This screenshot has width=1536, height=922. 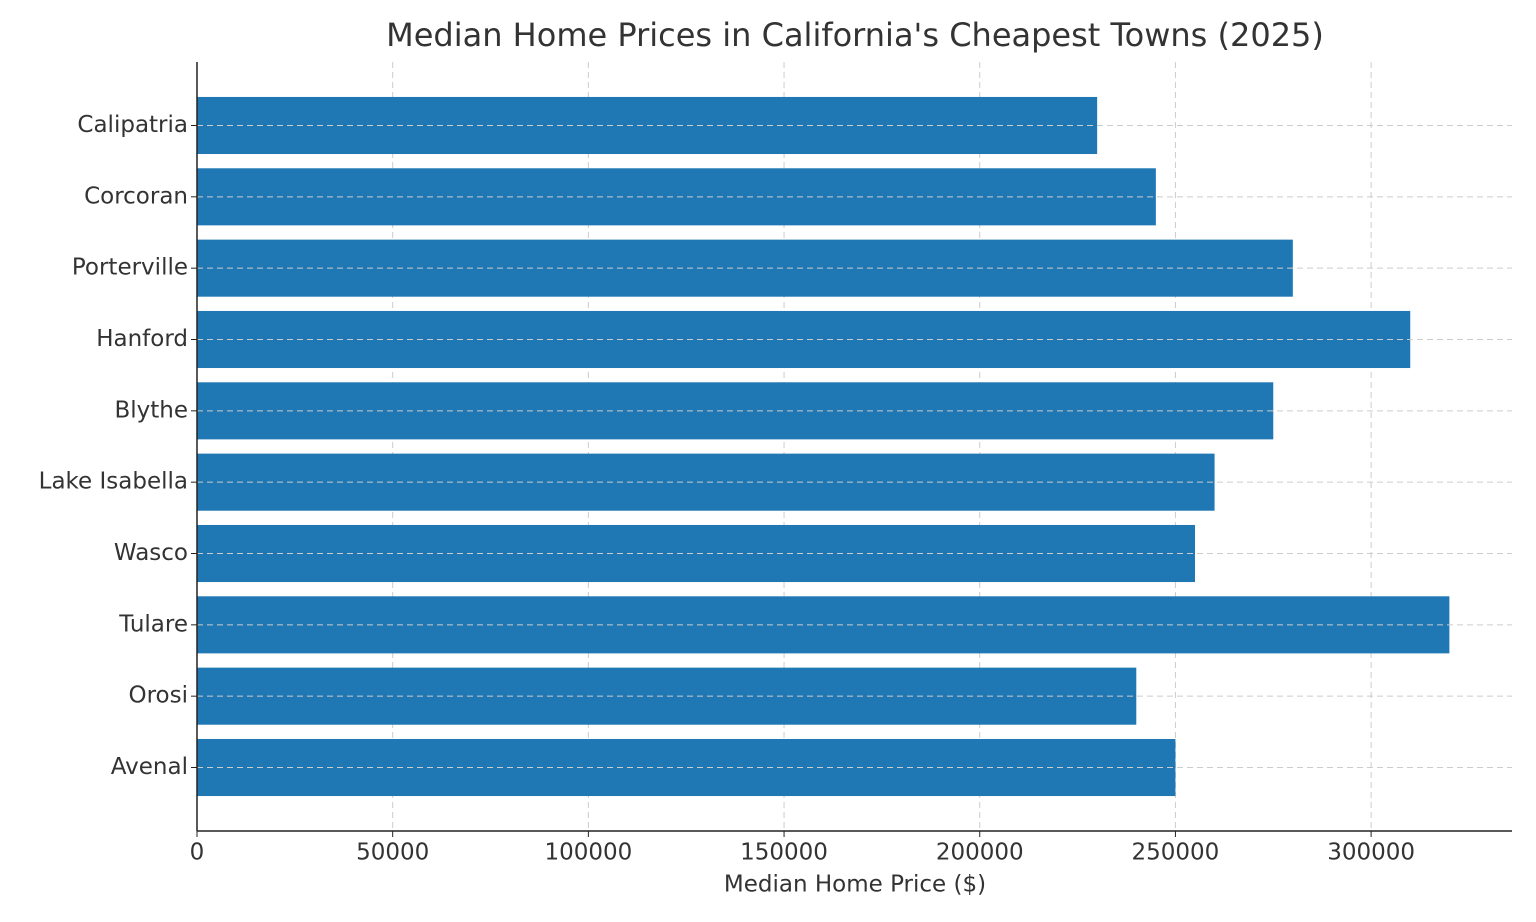 I want to click on y-tick-label: Corcoran, so click(x=136, y=196).